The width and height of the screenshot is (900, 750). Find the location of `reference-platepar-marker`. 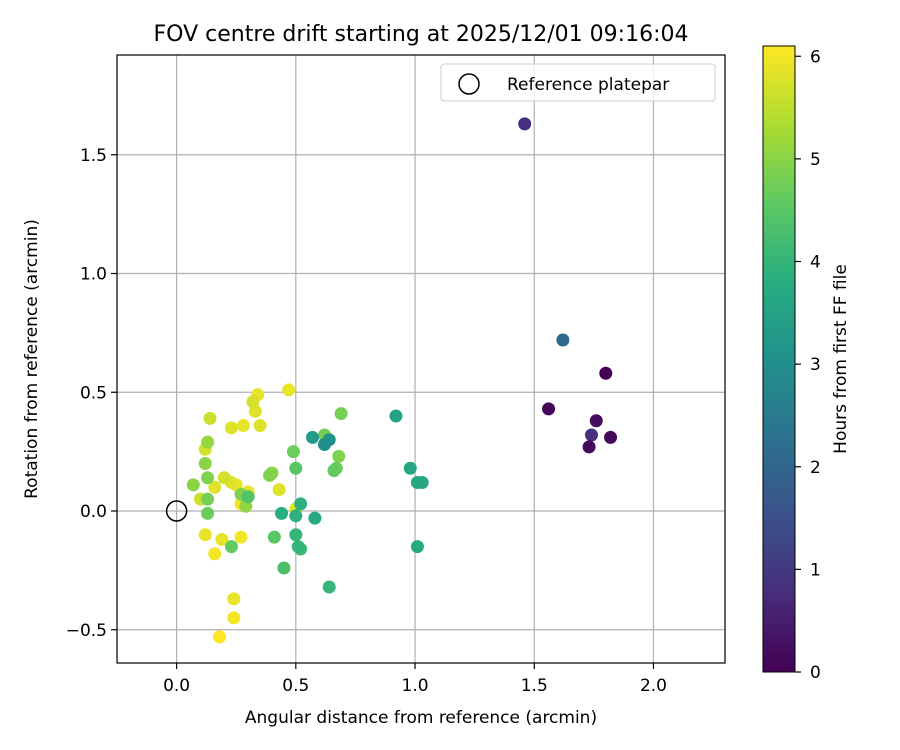

reference-platepar-marker is located at coordinates (176, 511).